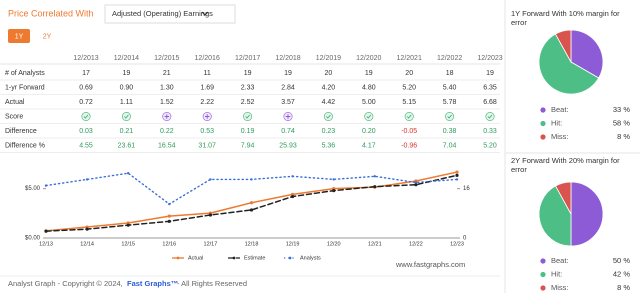 The width and height of the screenshot is (640, 293). What do you see at coordinates (169, 244) in the screenshot?
I see `x-tick-label: 12/16` at bounding box center [169, 244].